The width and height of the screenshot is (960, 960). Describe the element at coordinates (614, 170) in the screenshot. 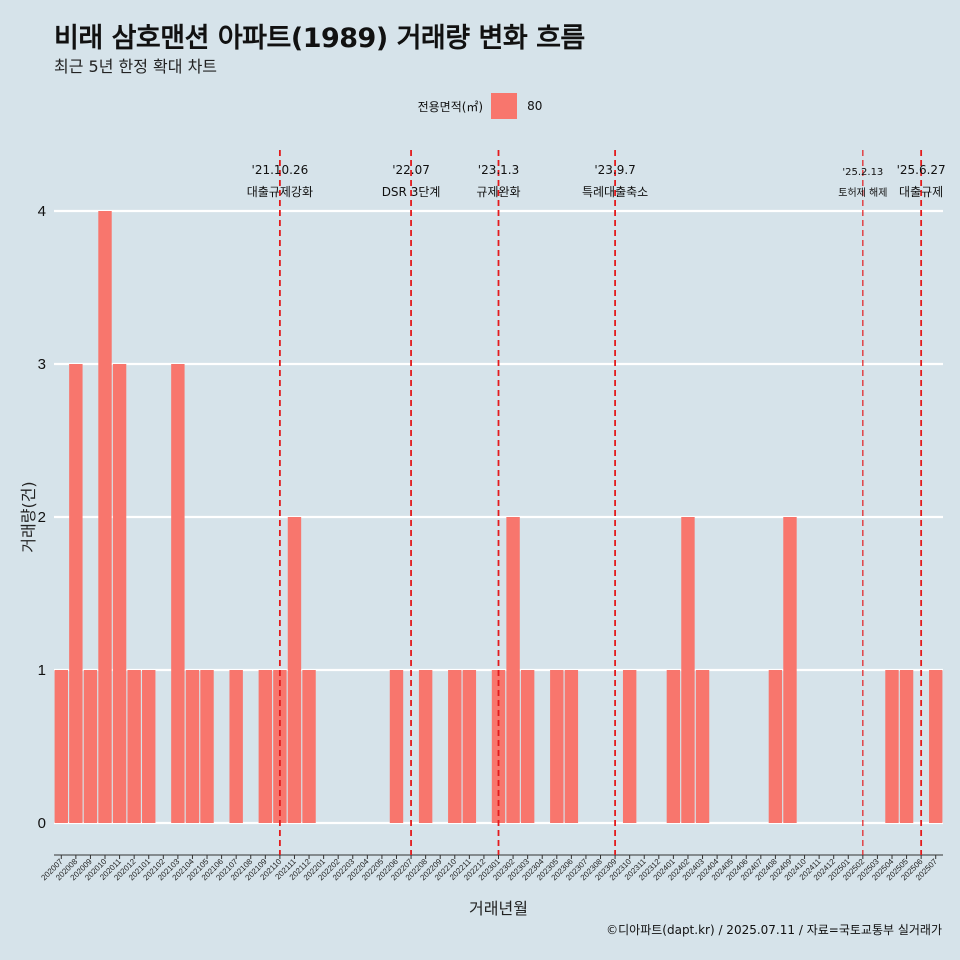

I see `event-date-label: '23.9.7` at that location.